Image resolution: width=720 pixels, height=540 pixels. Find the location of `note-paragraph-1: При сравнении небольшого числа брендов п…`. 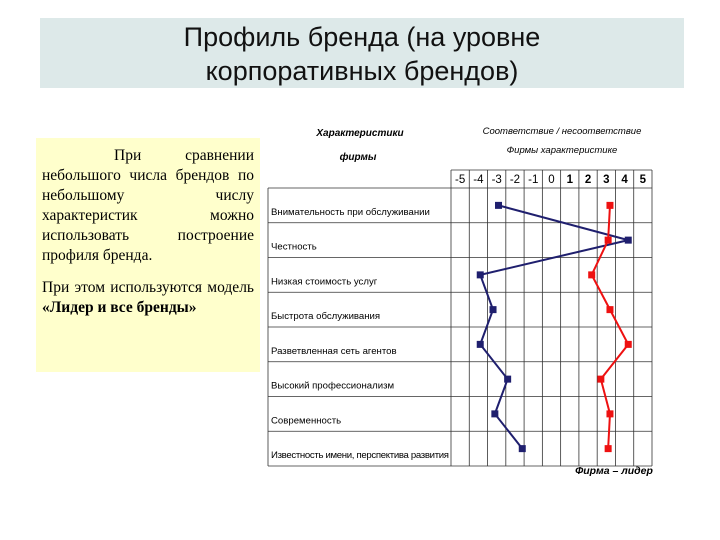

note-paragraph-1: При сравнении небольшого числа брендов п… is located at coordinates (148, 205).